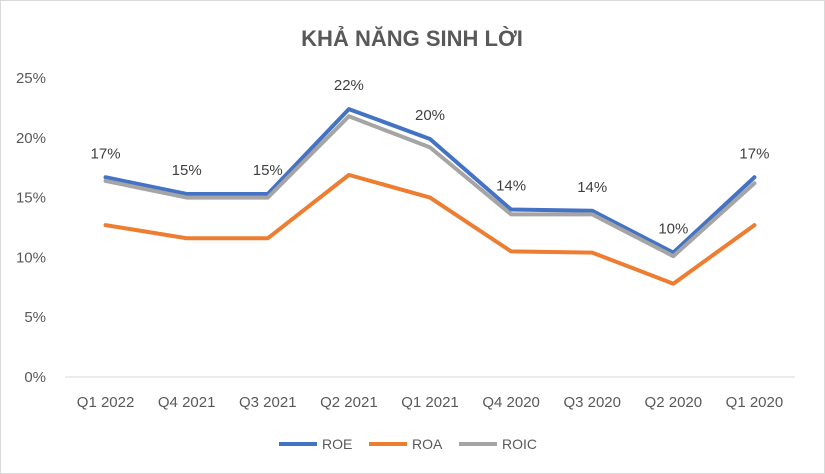 Image resolution: width=825 pixels, height=474 pixels. Describe the element at coordinates (427, 444) in the screenshot. I see `legend-roa-label: ROA` at that location.